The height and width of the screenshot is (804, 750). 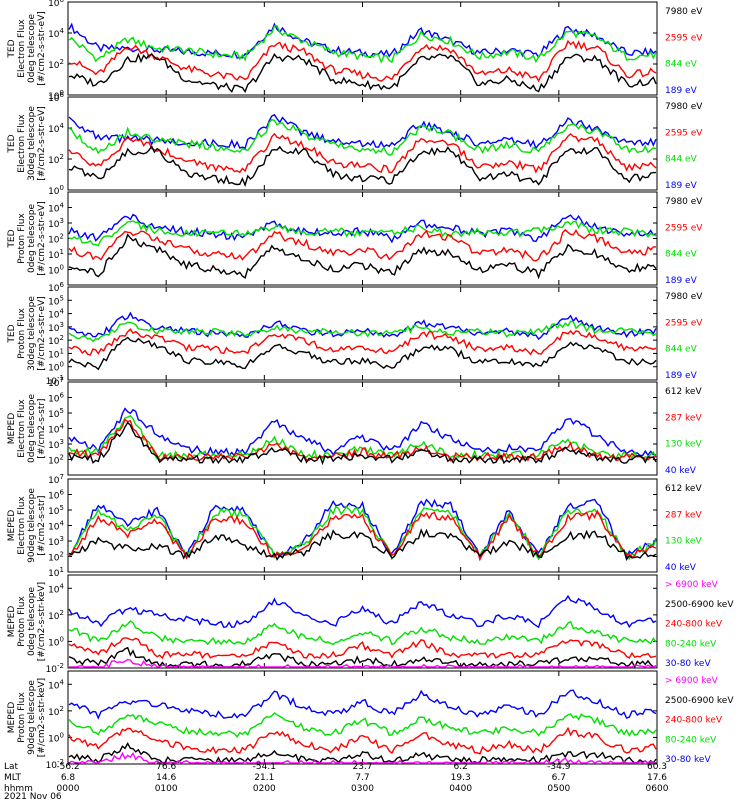 I want to click on y-tick-label: 10⁻¹, so click(x=55, y=380).